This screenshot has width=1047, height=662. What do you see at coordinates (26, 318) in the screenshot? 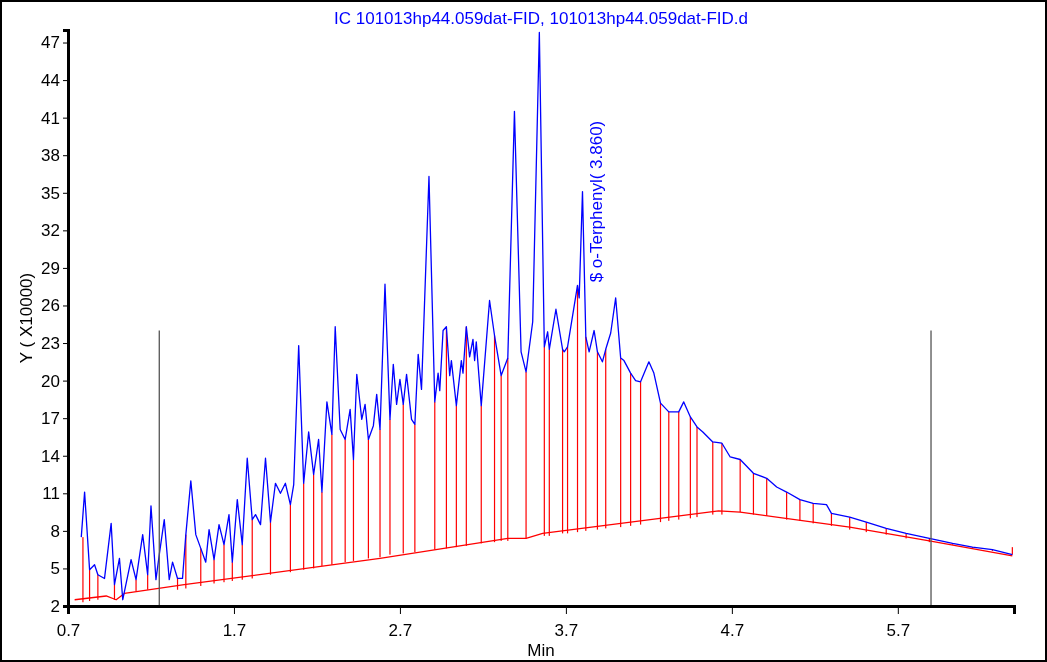
I see `y-axis-title: Y ( X10000)` at bounding box center [26, 318].